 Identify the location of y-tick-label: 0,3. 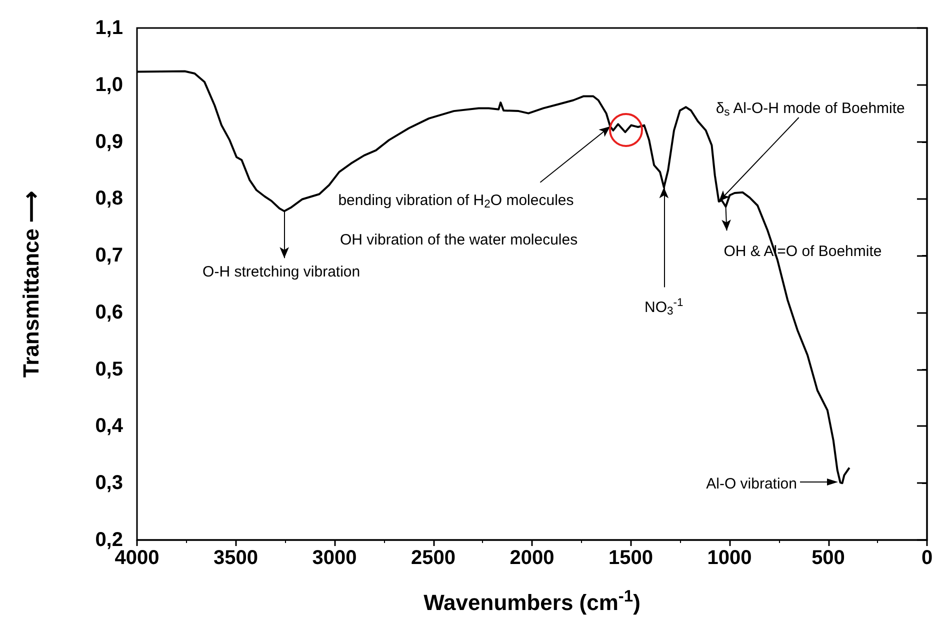
(109, 483).